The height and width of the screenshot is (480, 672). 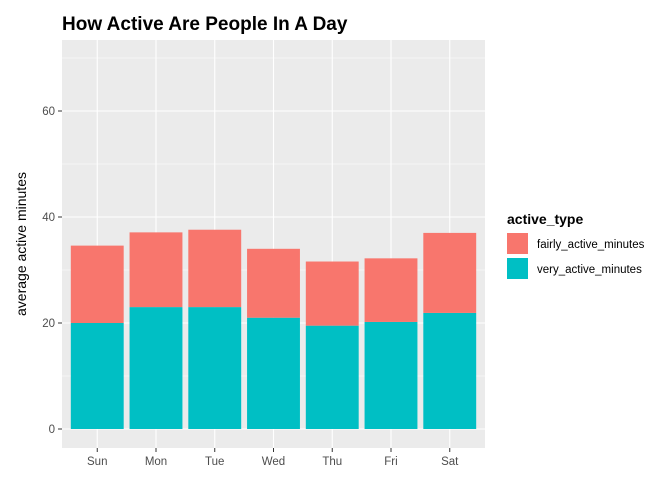 I want to click on y-tick-label: 60, so click(x=48, y=112).